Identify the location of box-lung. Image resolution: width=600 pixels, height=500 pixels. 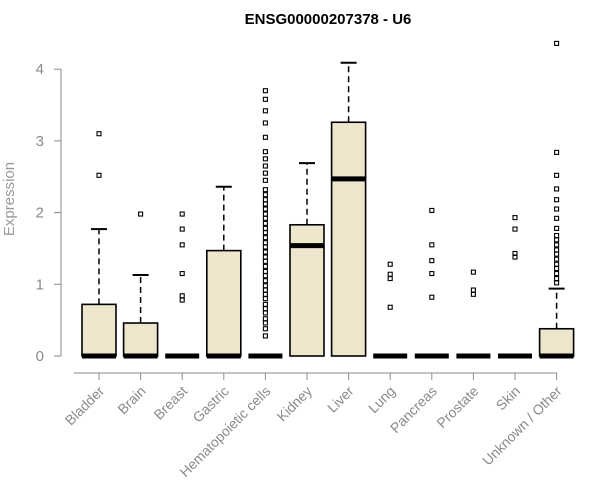
(390, 310).